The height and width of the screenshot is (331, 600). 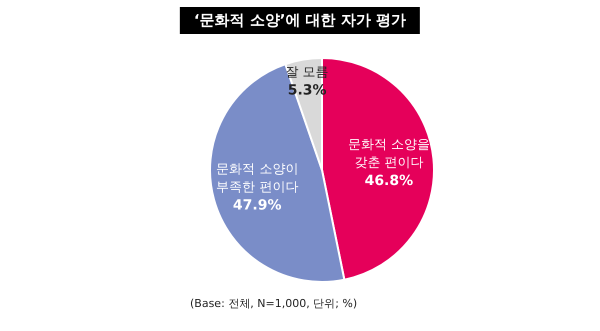 I want to click on chart-title: ‘문화적 소양’에 대한 자가 평가, so click(x=300, y=20).